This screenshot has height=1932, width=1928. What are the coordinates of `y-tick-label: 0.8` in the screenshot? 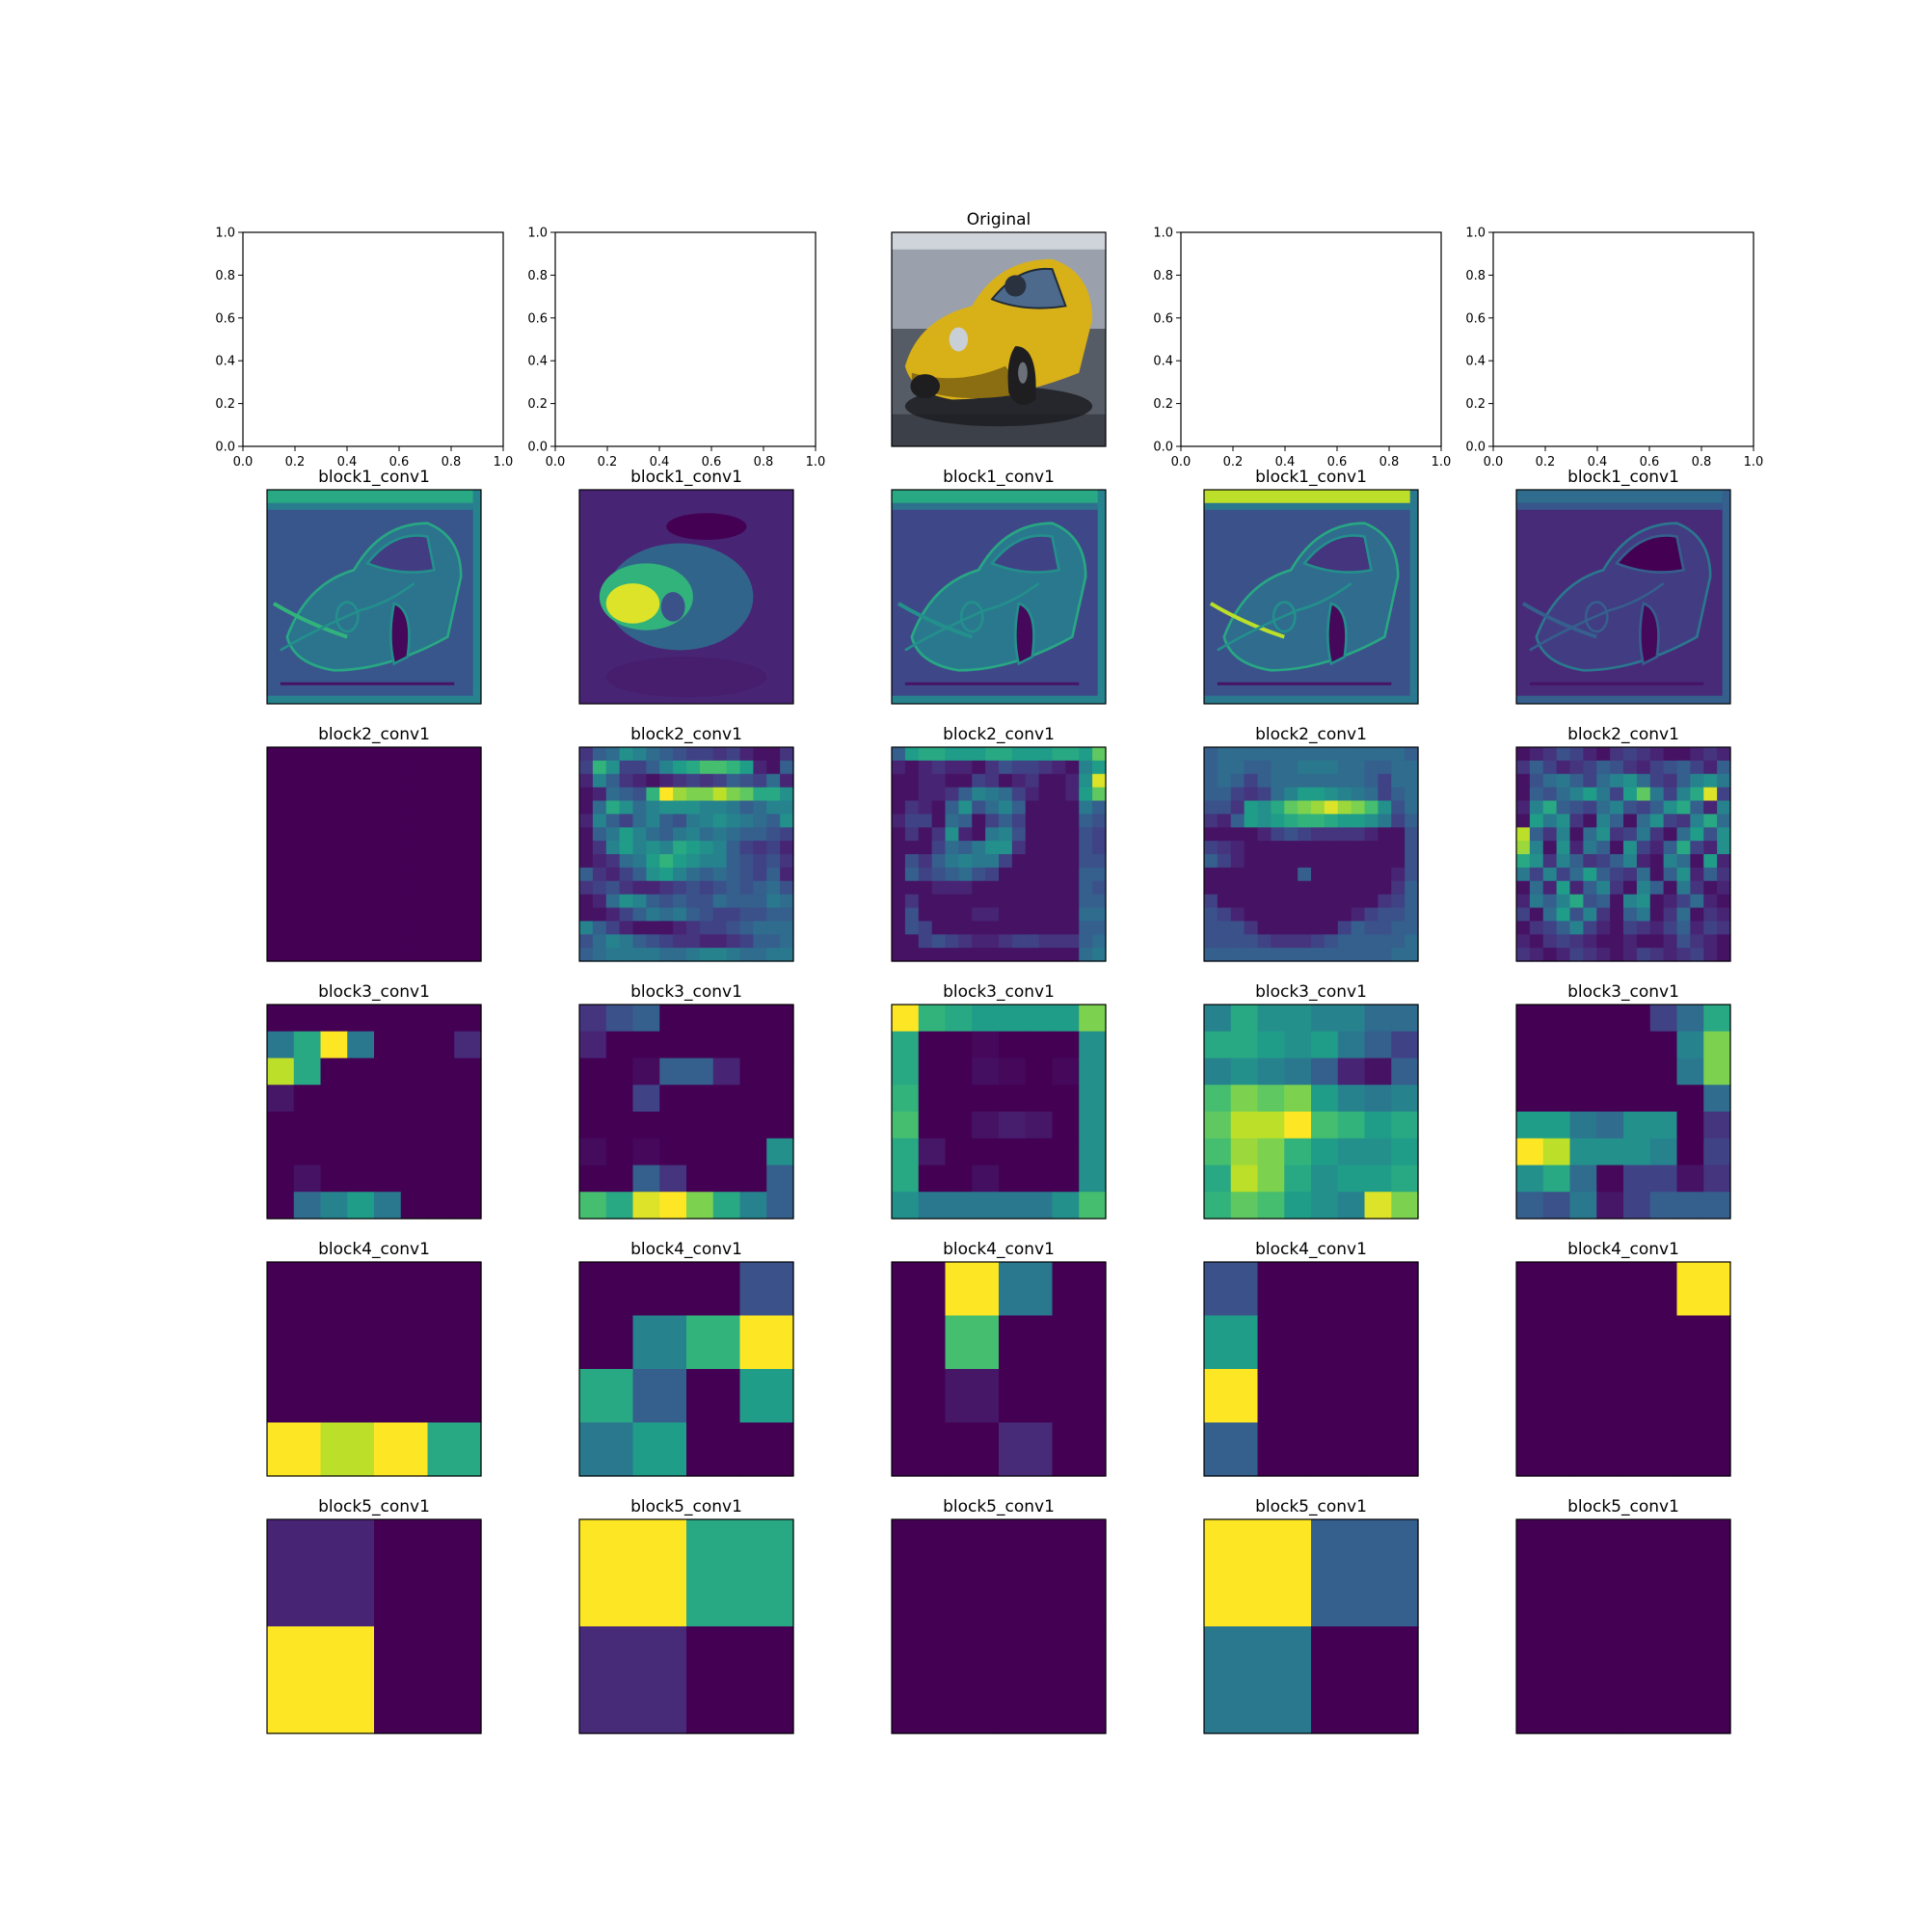 It's located at (537, 276).